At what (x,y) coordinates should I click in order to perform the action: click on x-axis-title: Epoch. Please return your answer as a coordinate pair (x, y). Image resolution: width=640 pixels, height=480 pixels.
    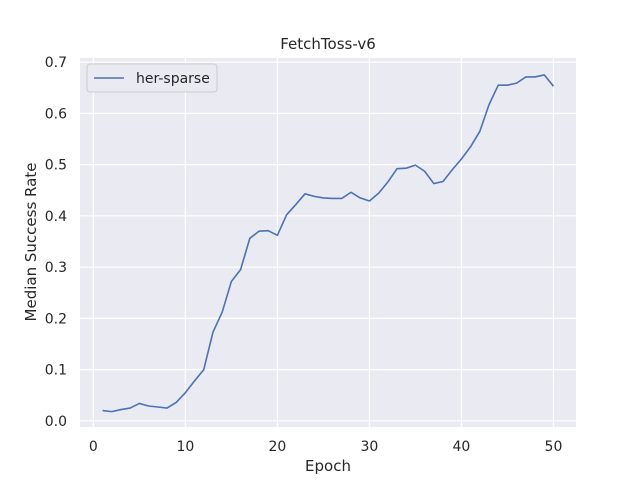
    Looking at the image, I should click on (328, 466).